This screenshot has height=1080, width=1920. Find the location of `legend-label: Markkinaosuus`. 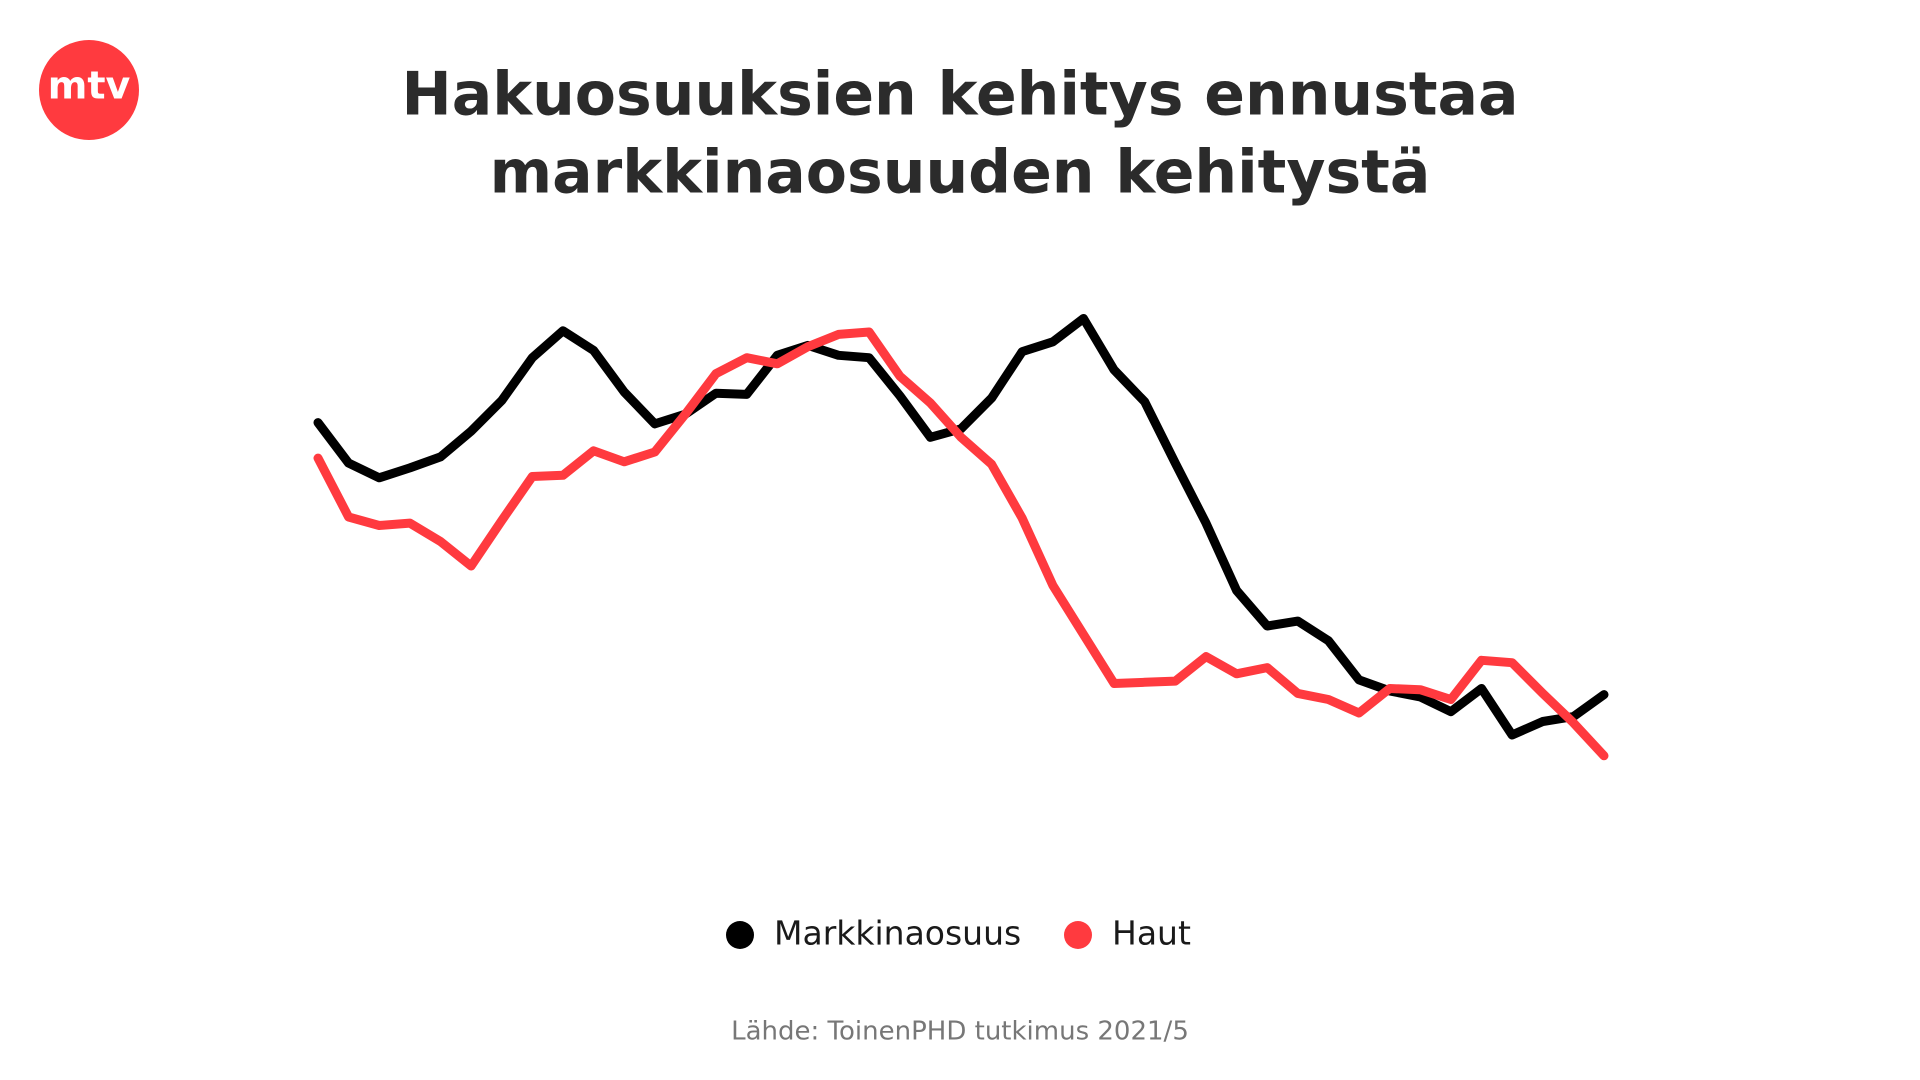

legend-label: Markkinaosuus is located at coordinates (897, 933).